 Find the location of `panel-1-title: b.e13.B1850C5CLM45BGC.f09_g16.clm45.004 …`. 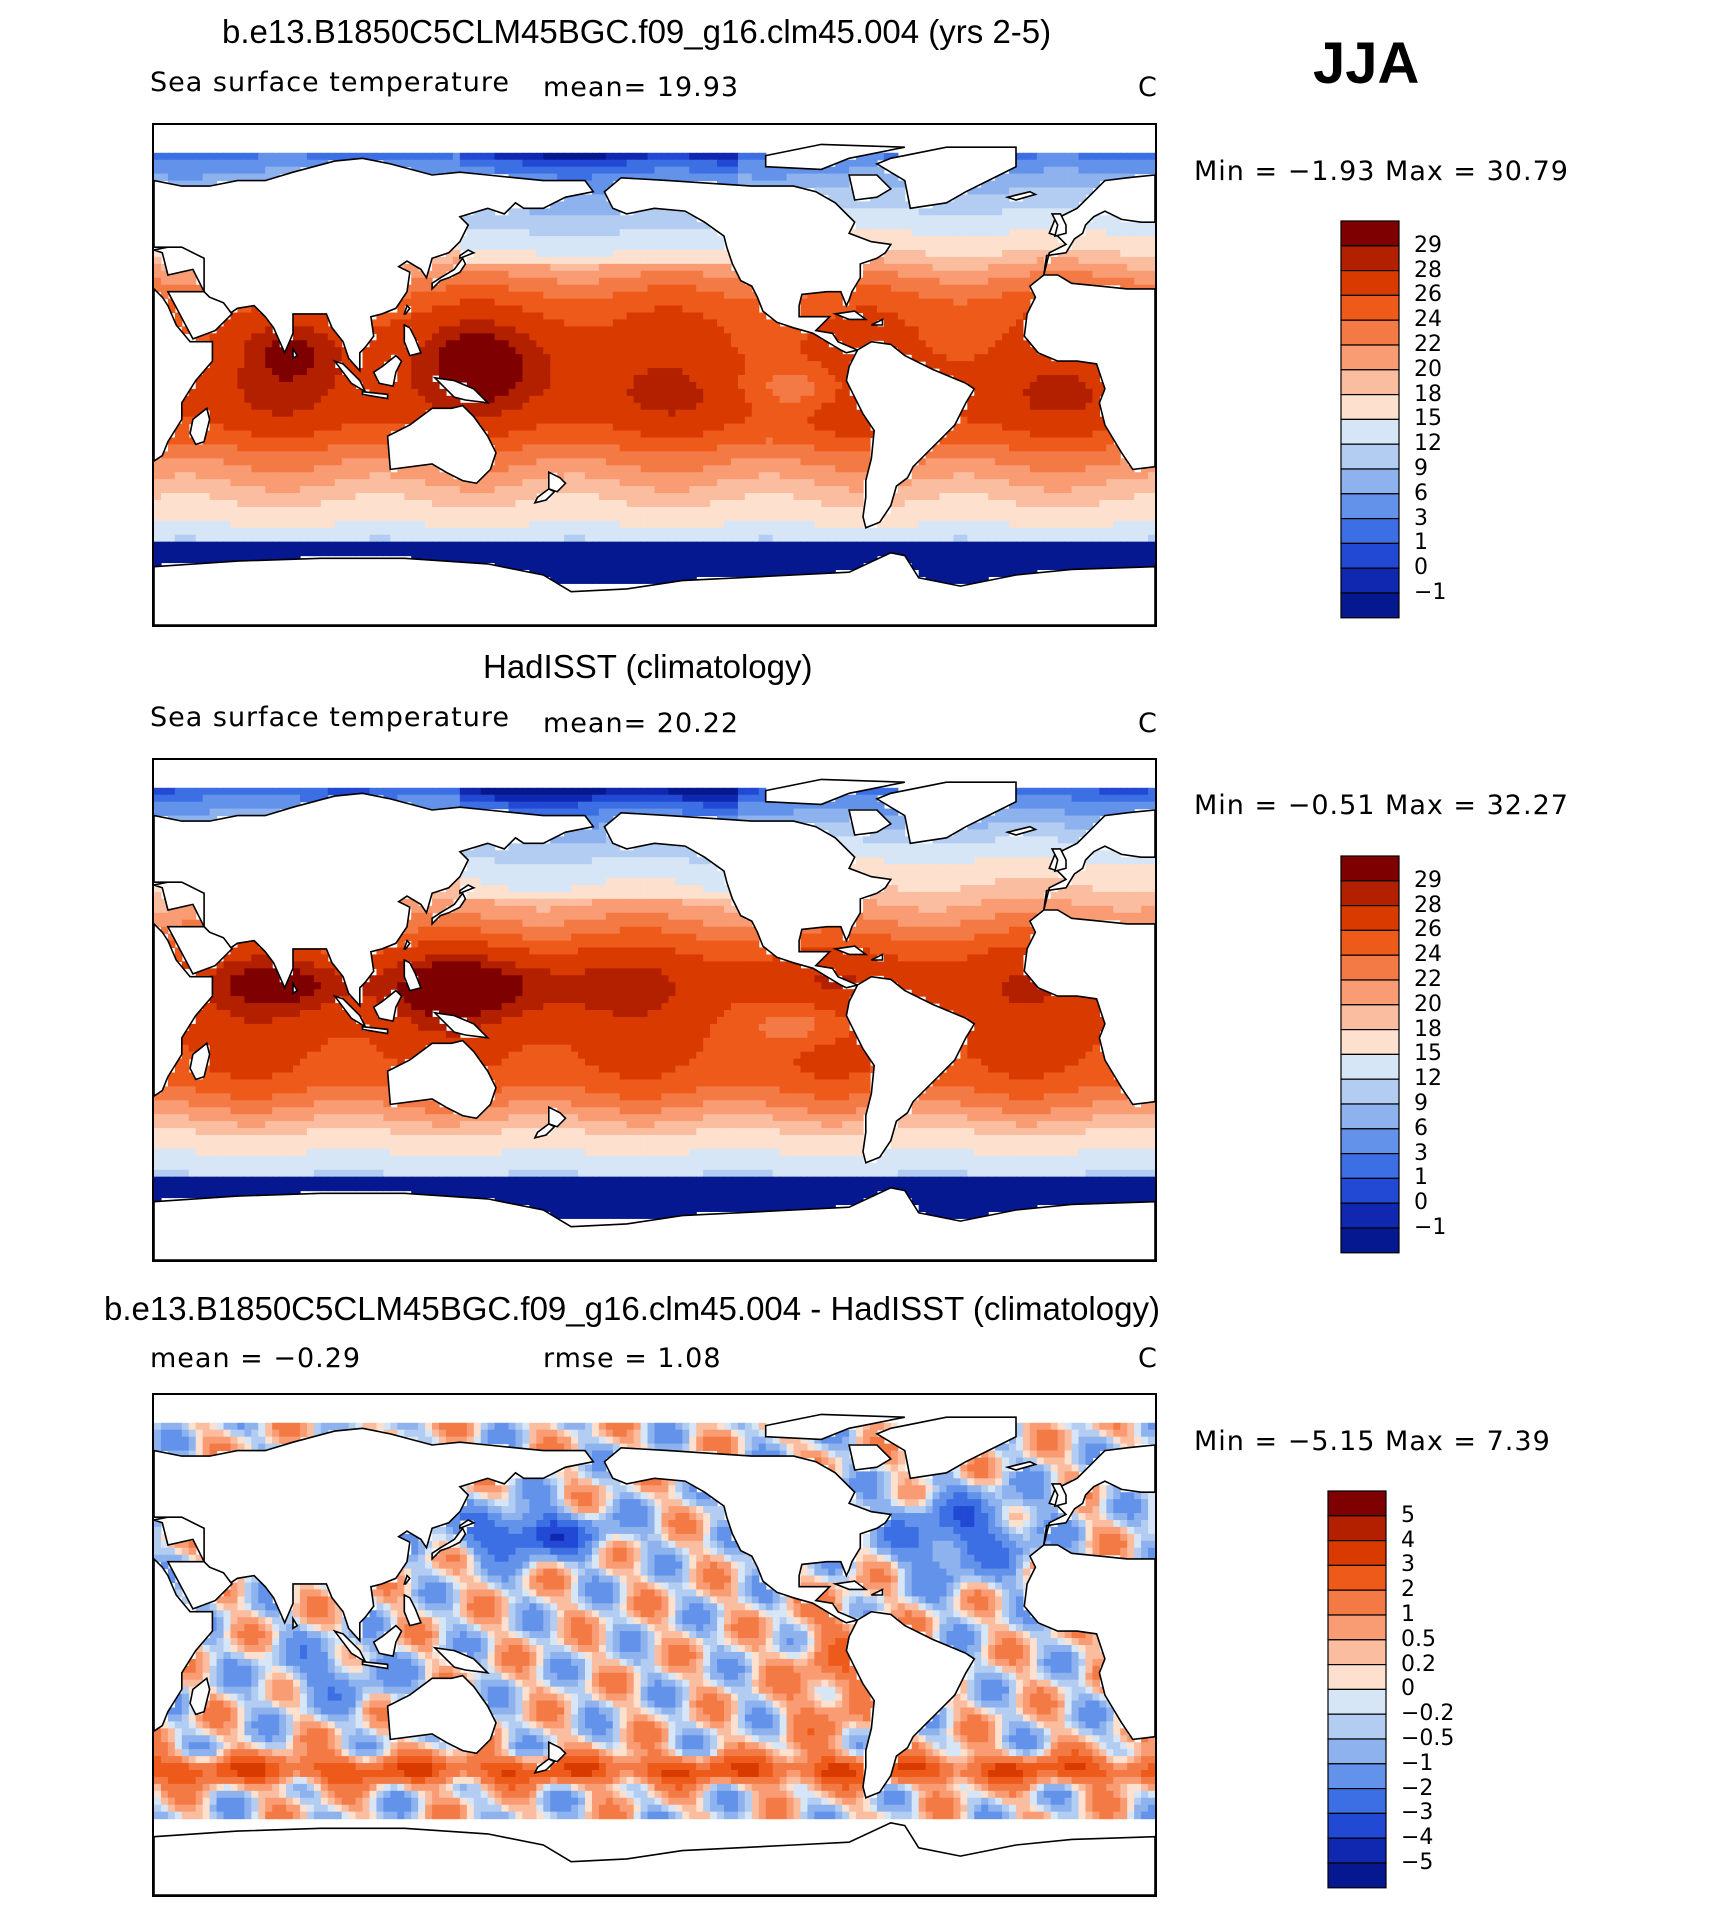

panel-1-title: b.e13.B1850C5CLM45BGC.f09_g16.clm45.004 … is located at coordinates (637, 31).